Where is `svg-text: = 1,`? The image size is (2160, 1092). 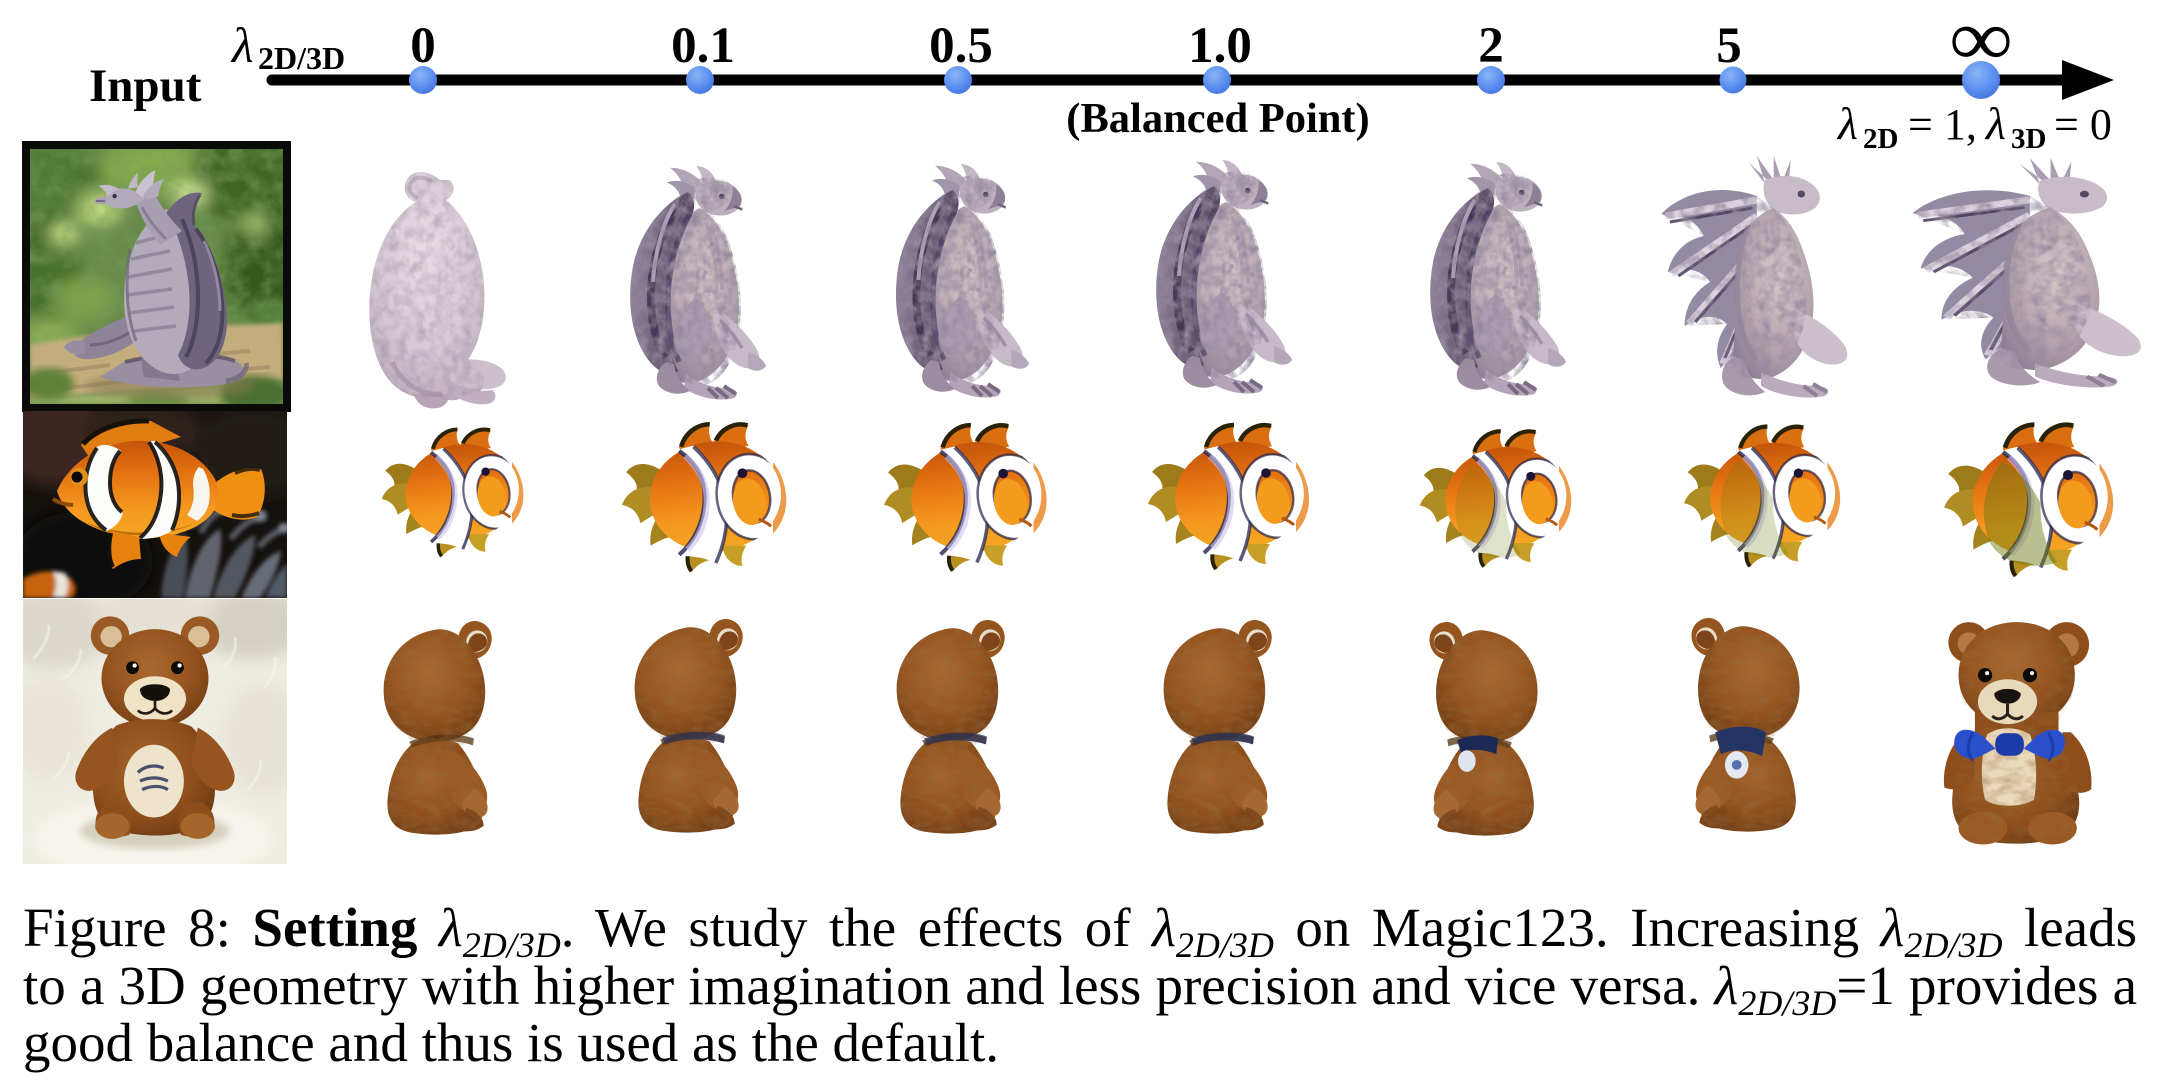
svg-text: = 1, is located at coordinates (1942, 124).